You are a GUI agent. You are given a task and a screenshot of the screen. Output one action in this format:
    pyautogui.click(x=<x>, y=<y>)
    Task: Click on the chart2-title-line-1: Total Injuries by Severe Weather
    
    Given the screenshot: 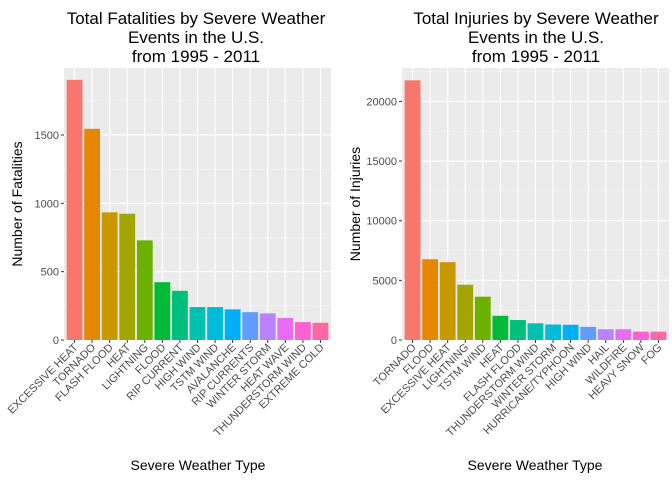 What is the action you would take?
    pyautogui.click(x=536, y=18)
    